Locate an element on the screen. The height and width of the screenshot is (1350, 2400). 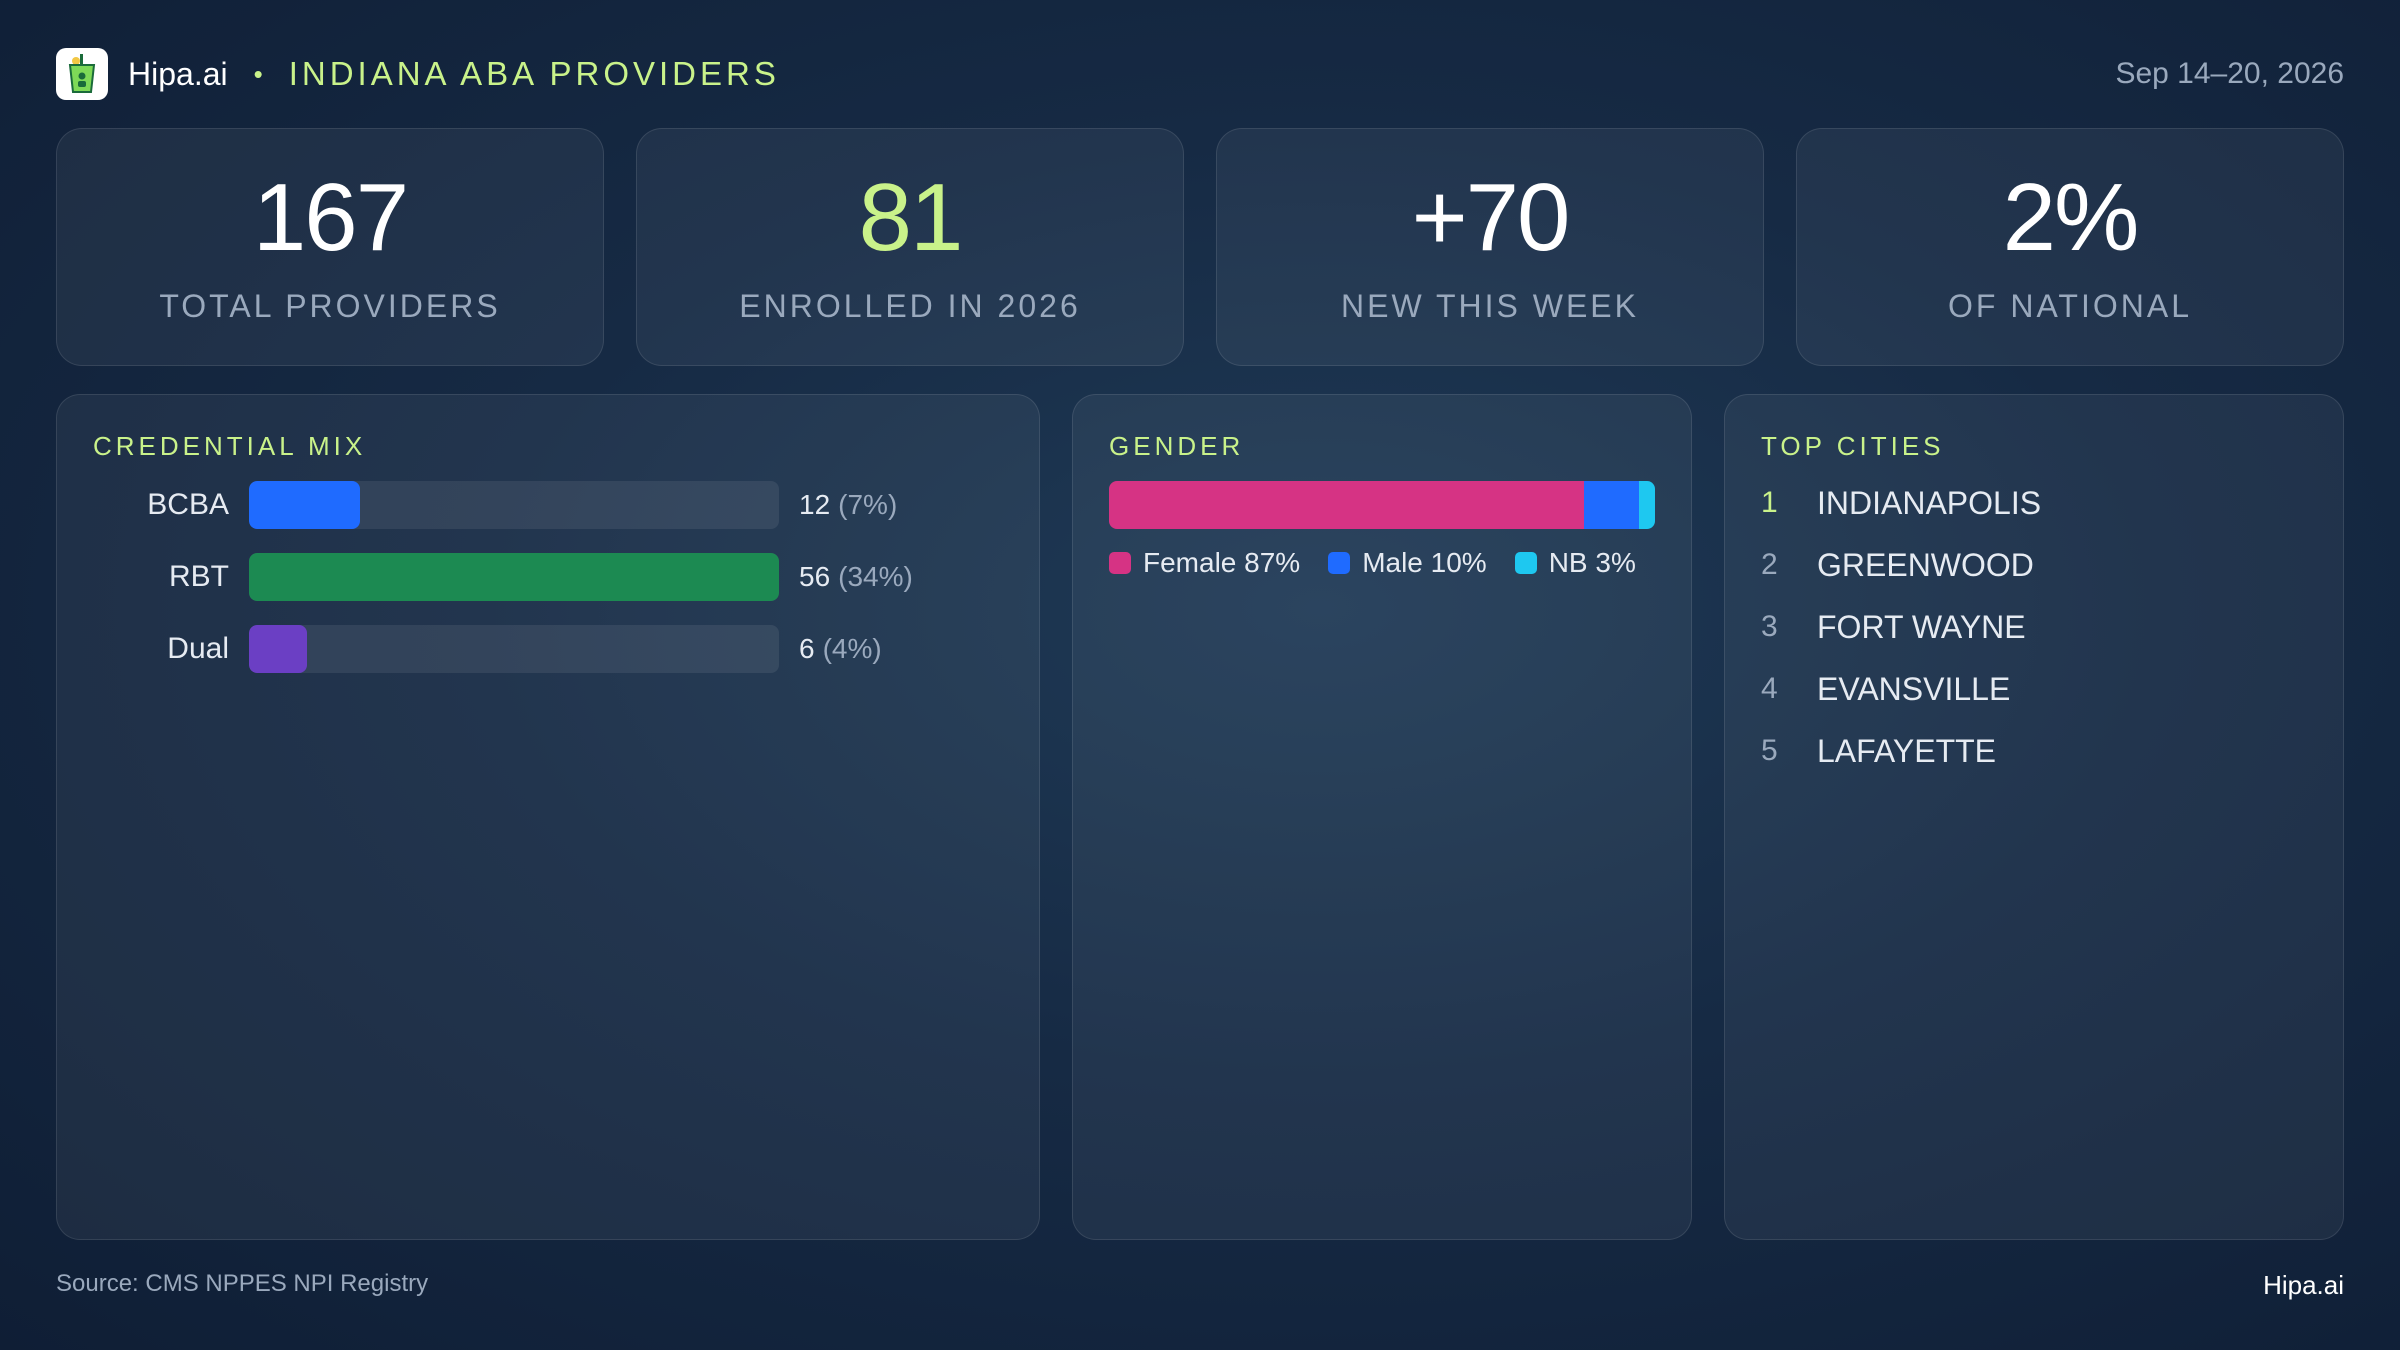
footer-source: Source: CMS NPPES NPI Registry is located at coordinates (242, 1283).